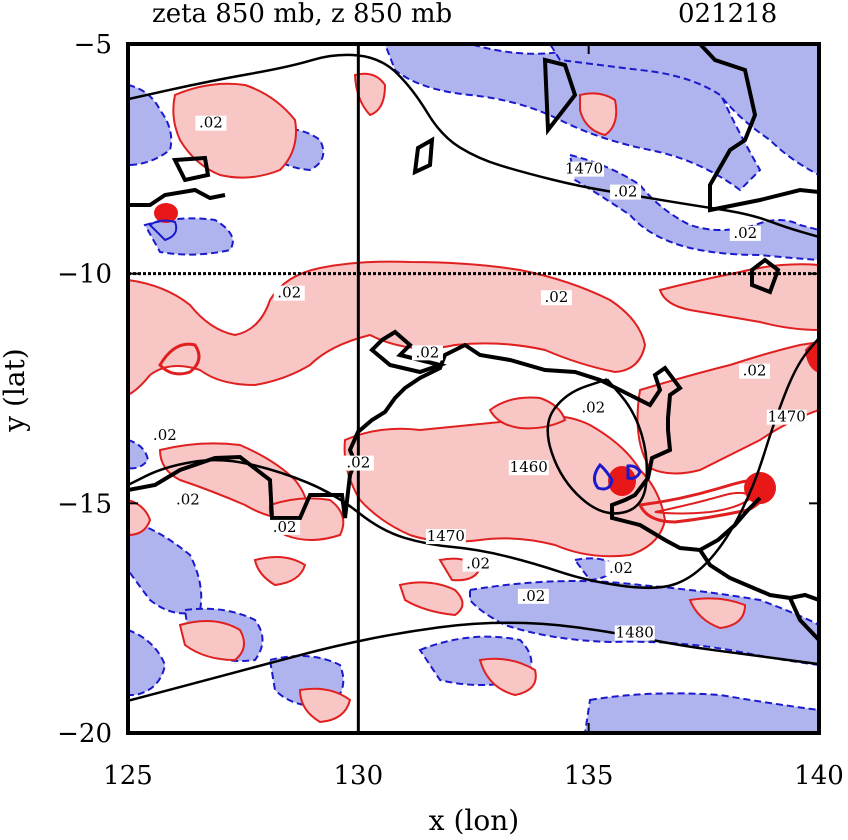 This screenshot has width=848, height=840. What do you see at coordinates (727, 14) in the screenshot?
I see `chart-date: 021218` at bounding box center [727, 14].